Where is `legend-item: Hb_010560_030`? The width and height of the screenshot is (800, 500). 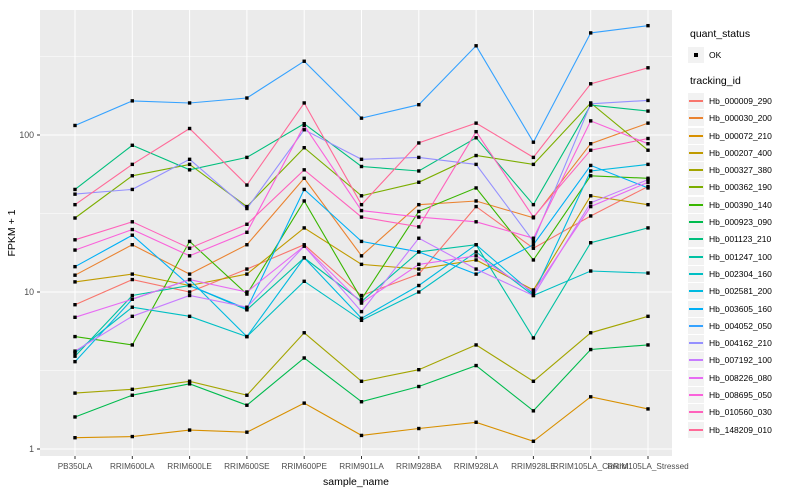 legend-item: Hb_010560_030 is located at coordinates (744, 412).